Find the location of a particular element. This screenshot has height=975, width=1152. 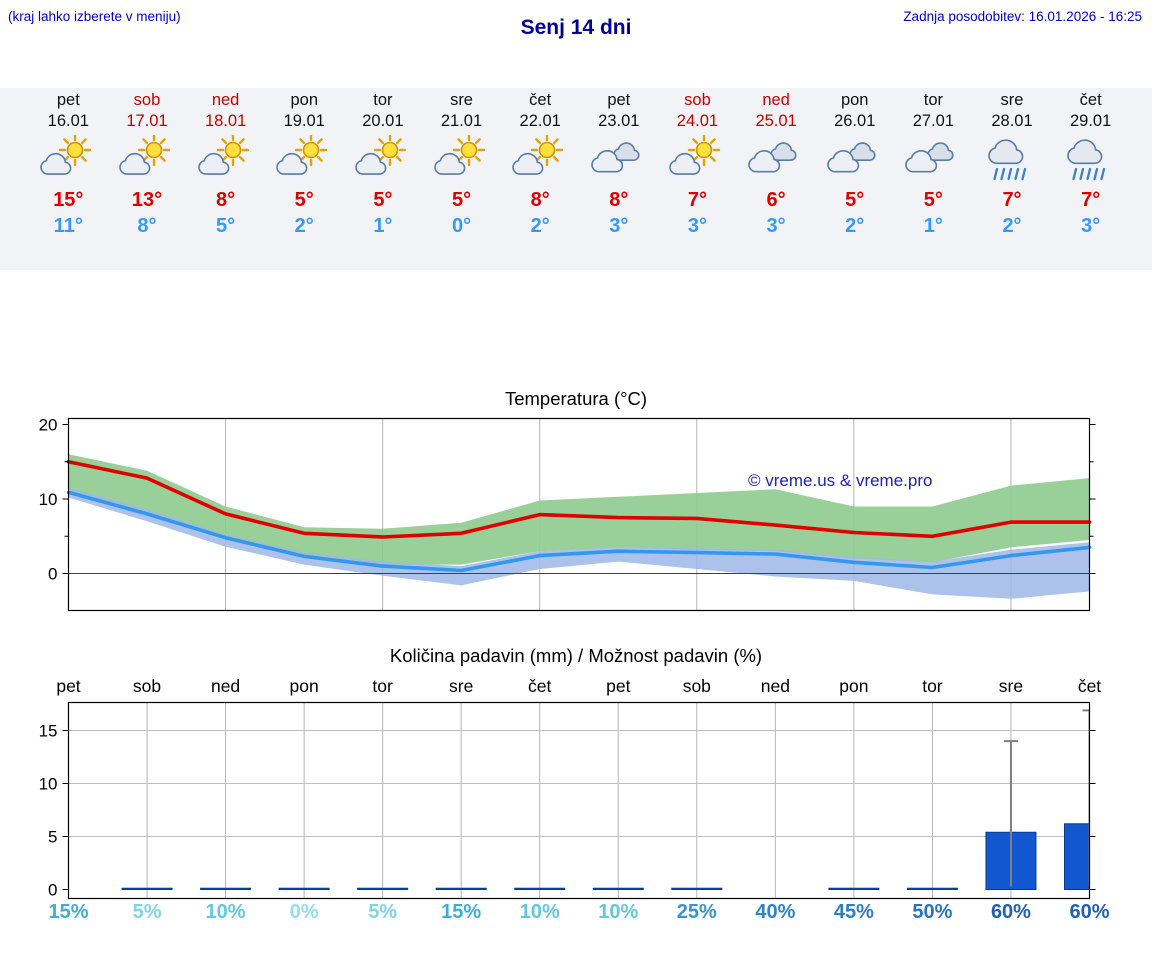

forecast-day-column: sob 24.01 7° 3° is located at coordinates (697, 180).